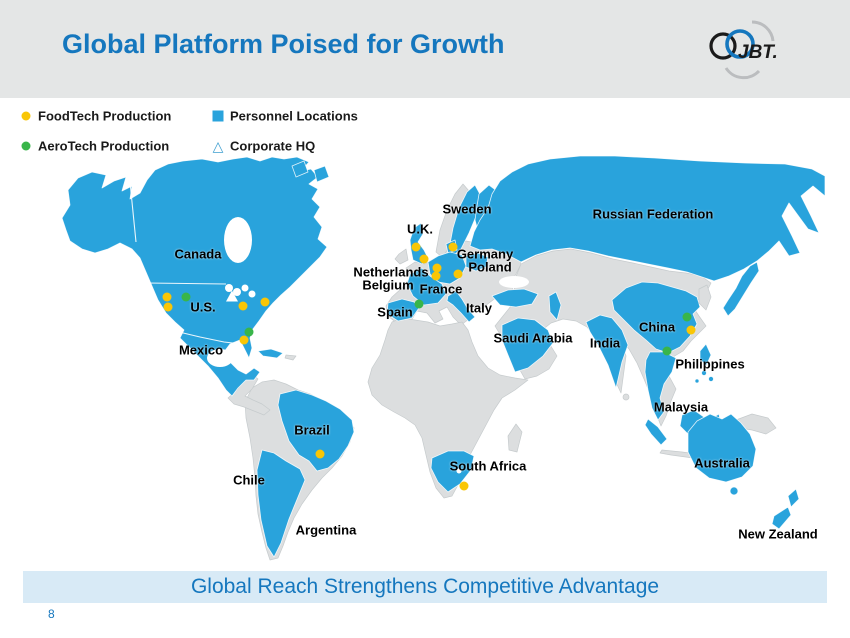  I want to click on jbt-logo-text: JBT., so click(758, 52).